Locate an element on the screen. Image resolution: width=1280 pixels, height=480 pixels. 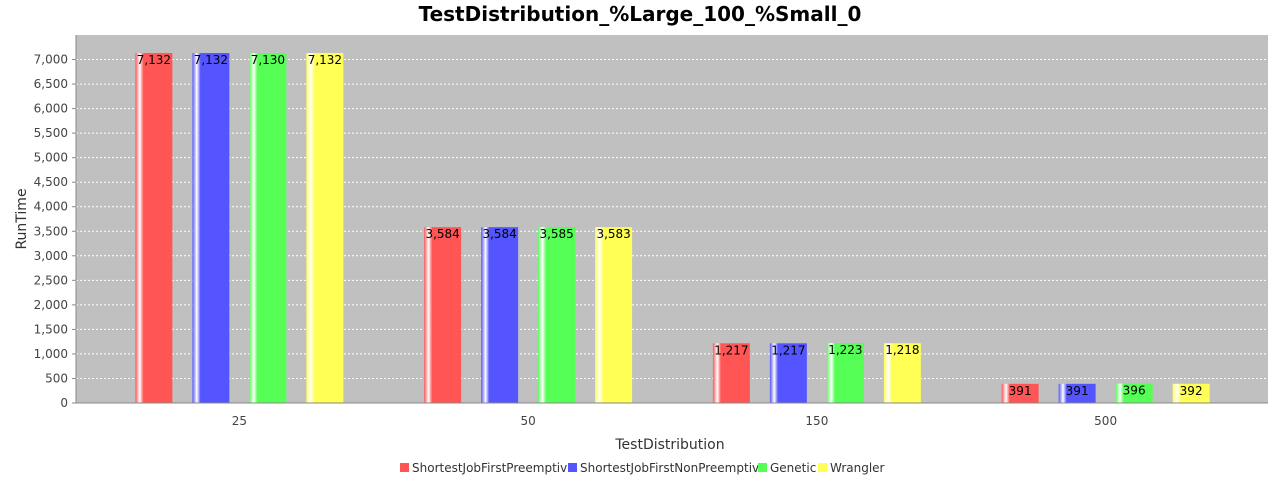
data-label: 3,583 is located at coordinates (613, 234).